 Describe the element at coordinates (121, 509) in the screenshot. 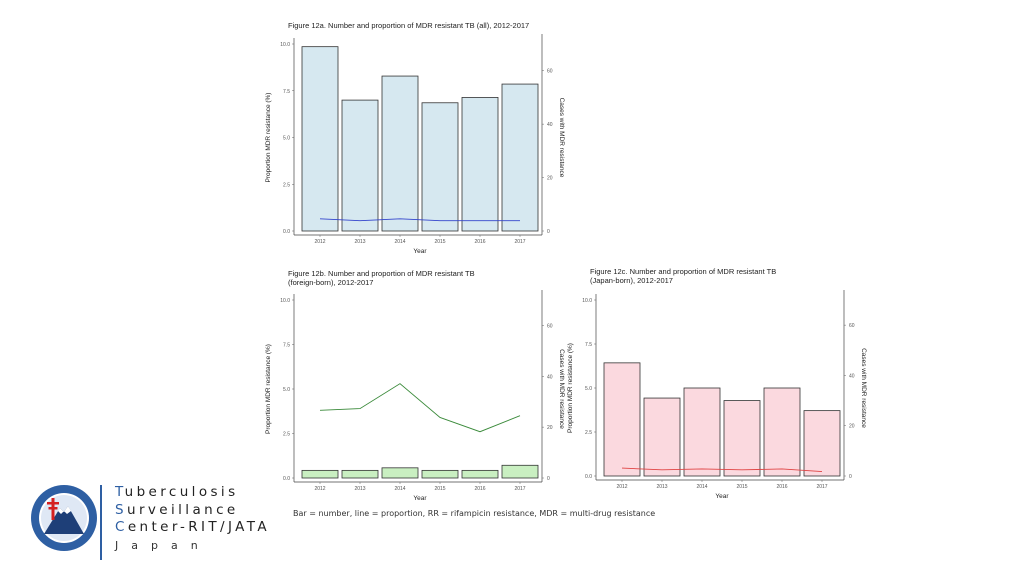

I see `brand-line2-cap: S` at that location.